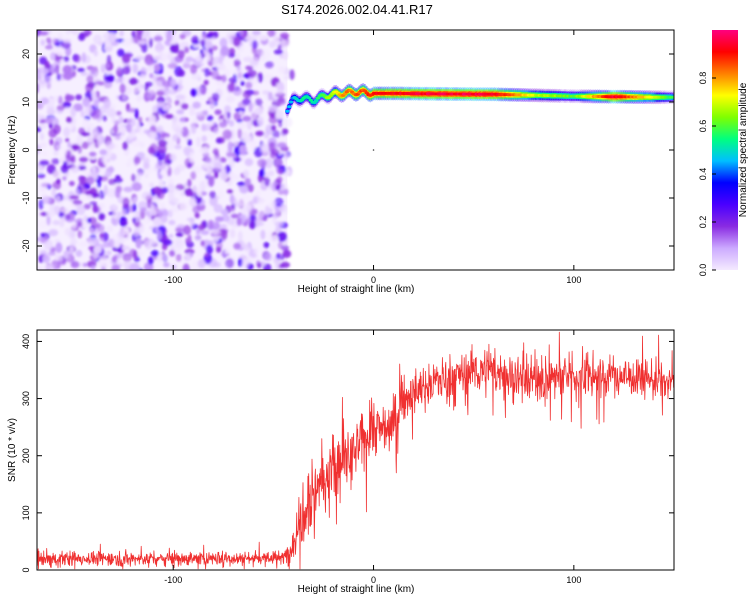 This screenshot has height=600, width=750. I want to click on snr-y-label: SNR (10 * v/v), so click(12, 450).